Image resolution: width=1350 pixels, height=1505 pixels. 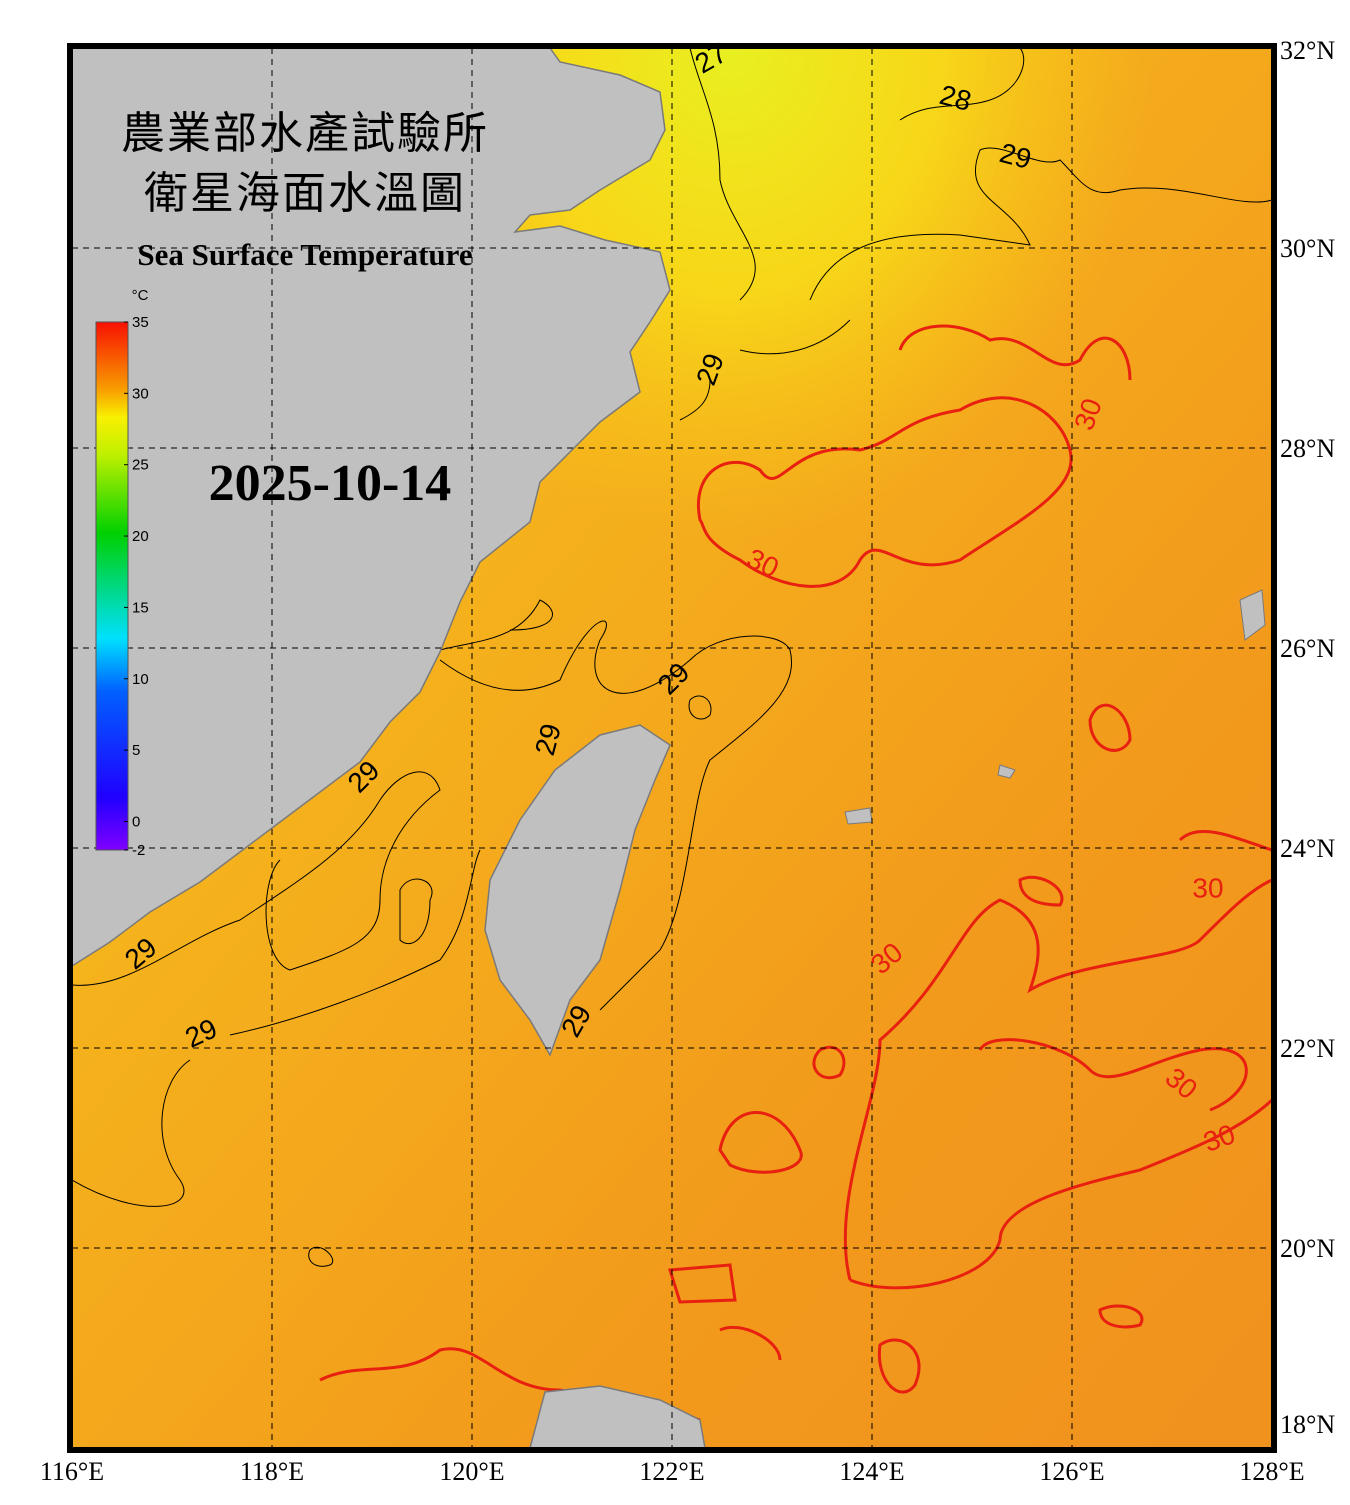 I want to click on y-tick-label: 26°N, so click(x=1307, y=648).